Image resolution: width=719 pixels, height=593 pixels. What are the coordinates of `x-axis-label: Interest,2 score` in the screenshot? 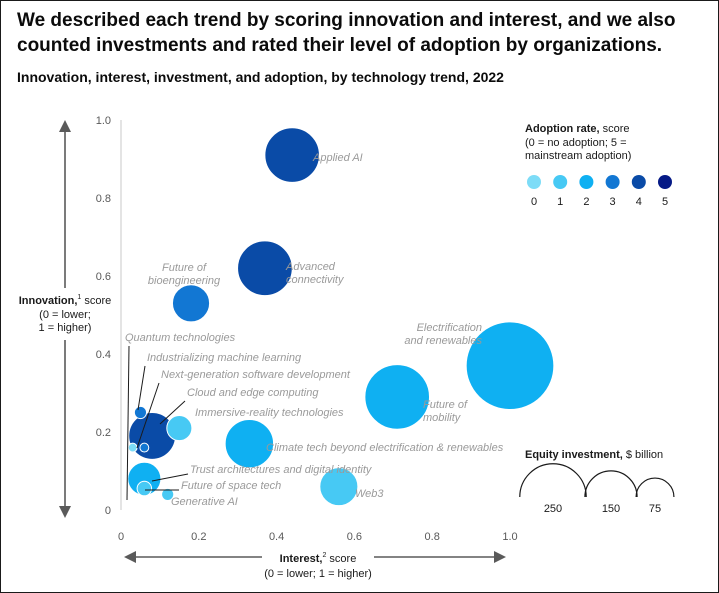 It's located at (318, 558).